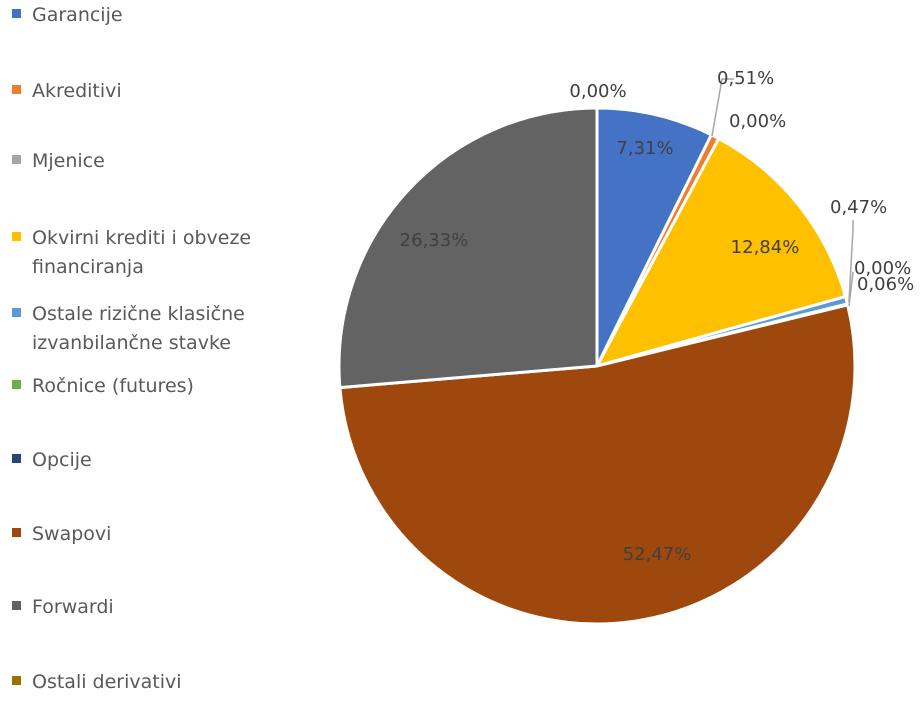 Image resolution: width=922 pixels, height=705 pixels. Describe the element at coordinates (851, 289) in the screenshot. I see `leader-line-rocnice-futures` at that location.